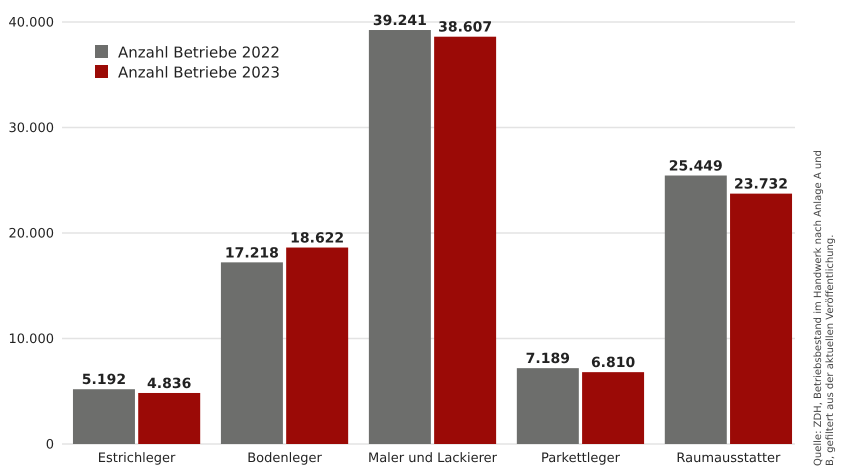 The image size is (845, 474). Describe the element at coordinates (31, 128) in the screenshot. I see `y-tick-label: 30.000` at that location.